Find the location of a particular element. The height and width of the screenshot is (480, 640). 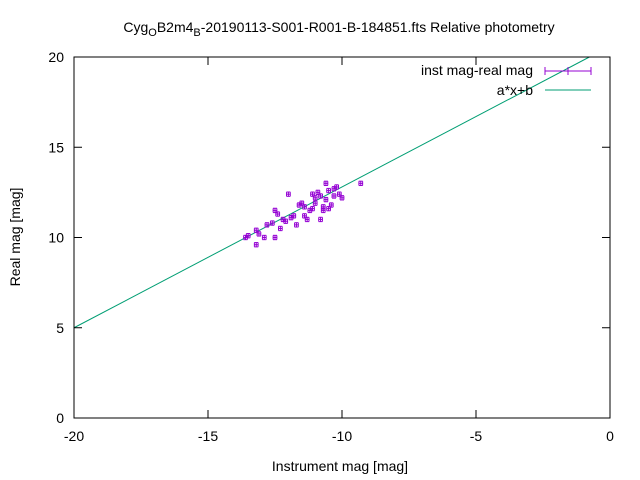

chart-title-part: O is located at coordinates (152, 33).